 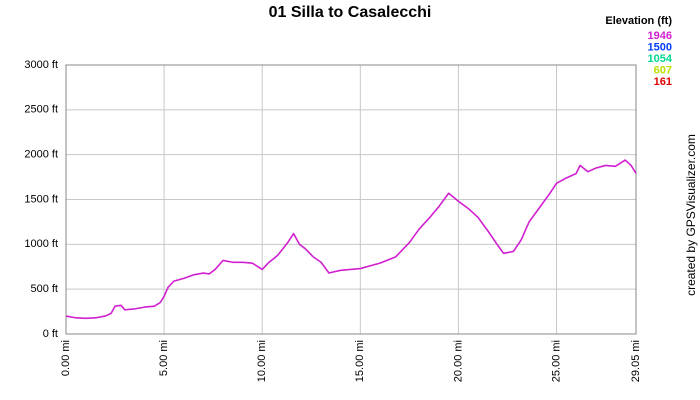 What do you see at coordinates (660, 36) in the screenshot?
I see `legend-value: 1946` at bounding box center [660, 36].